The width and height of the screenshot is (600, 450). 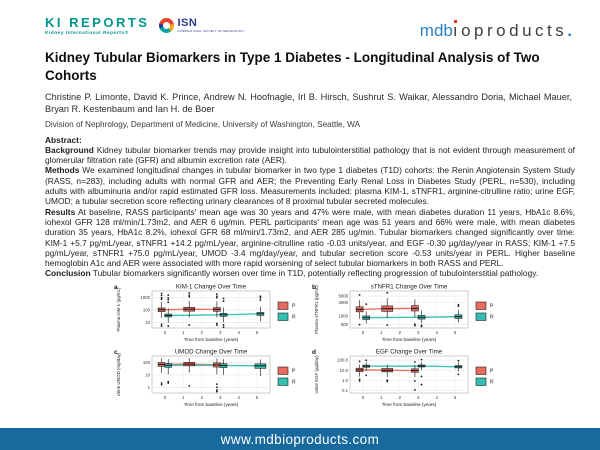 I want to click on mdb-logo-i-stem: ı, so click(x=457, y=30).